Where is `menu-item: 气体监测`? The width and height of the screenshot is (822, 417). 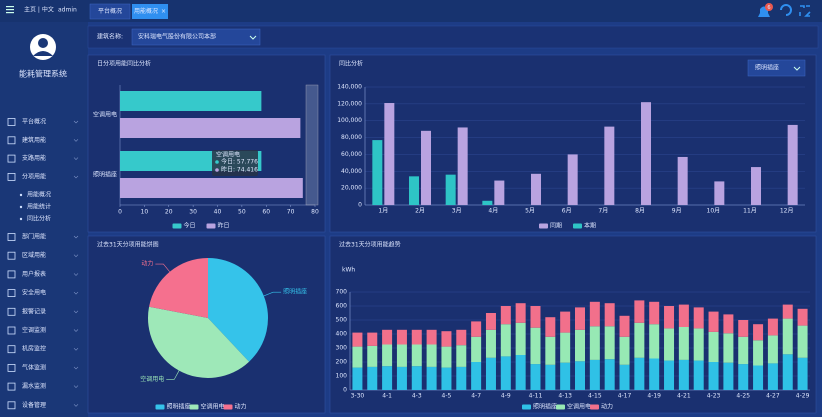
menu-item: 气体监测 is located at coordinates (34, 367).